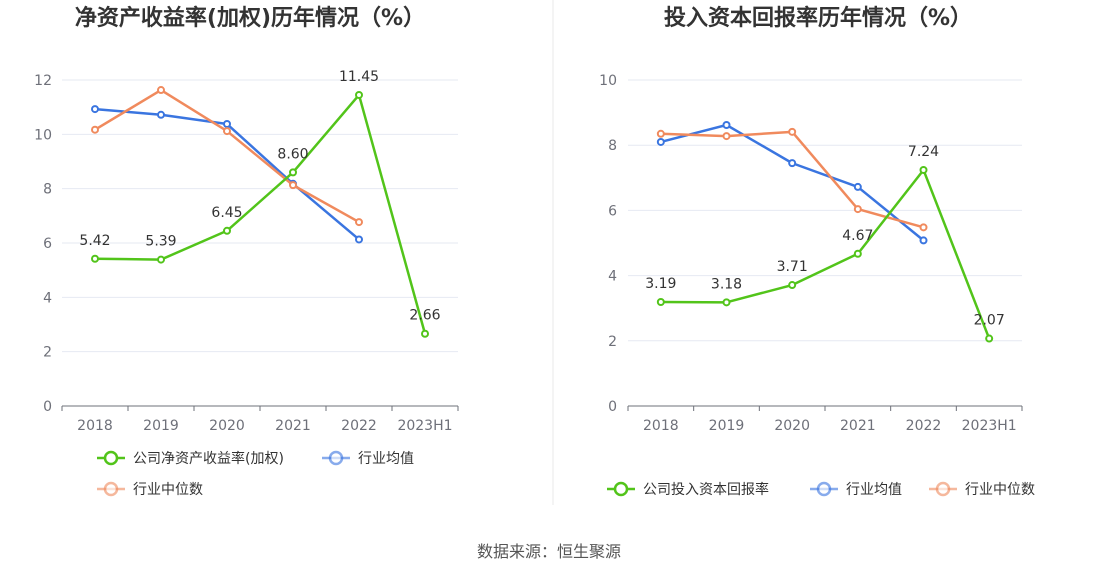  What do you see at coordinates (792, 267) in the screenshot?
I see `data-label: 3.71` at bounding box center [792, 267].